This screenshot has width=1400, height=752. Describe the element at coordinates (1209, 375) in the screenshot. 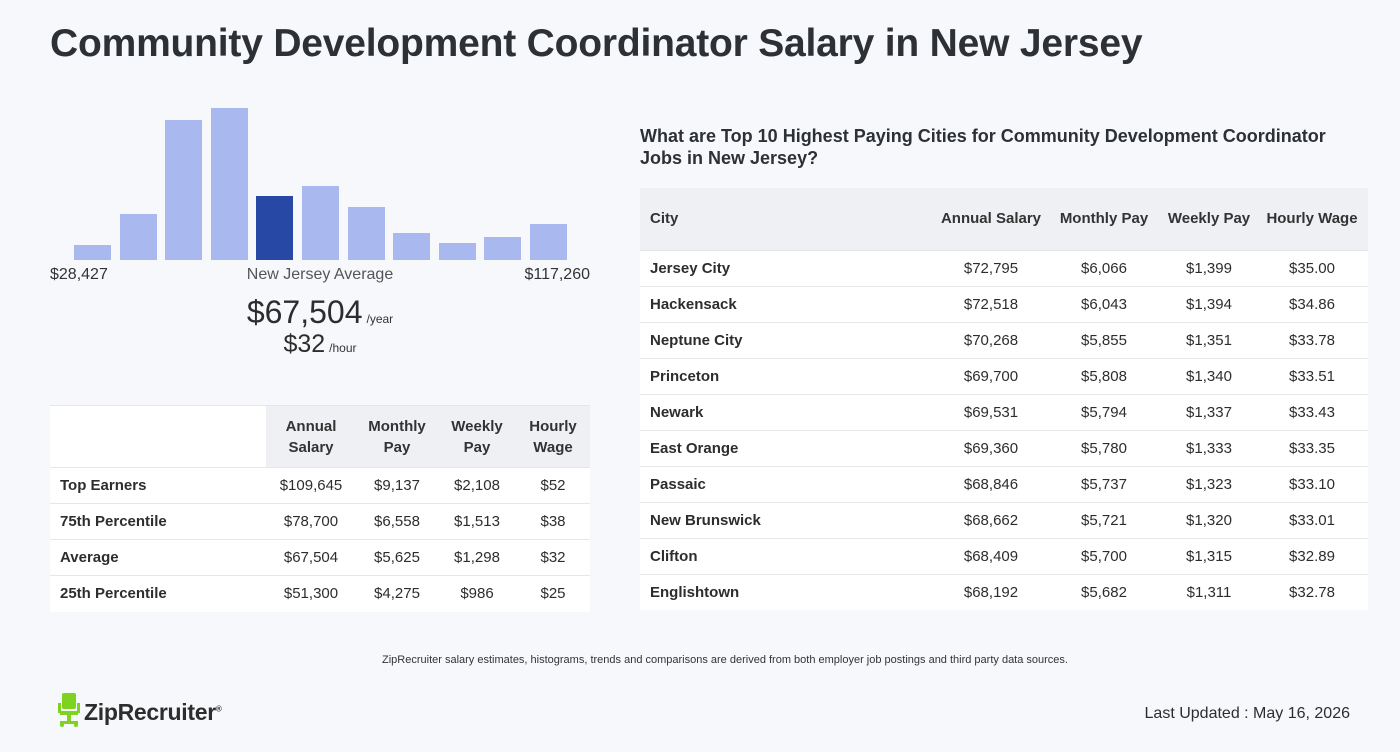

I see `weekly-pay-cell: $1,340` at that location.